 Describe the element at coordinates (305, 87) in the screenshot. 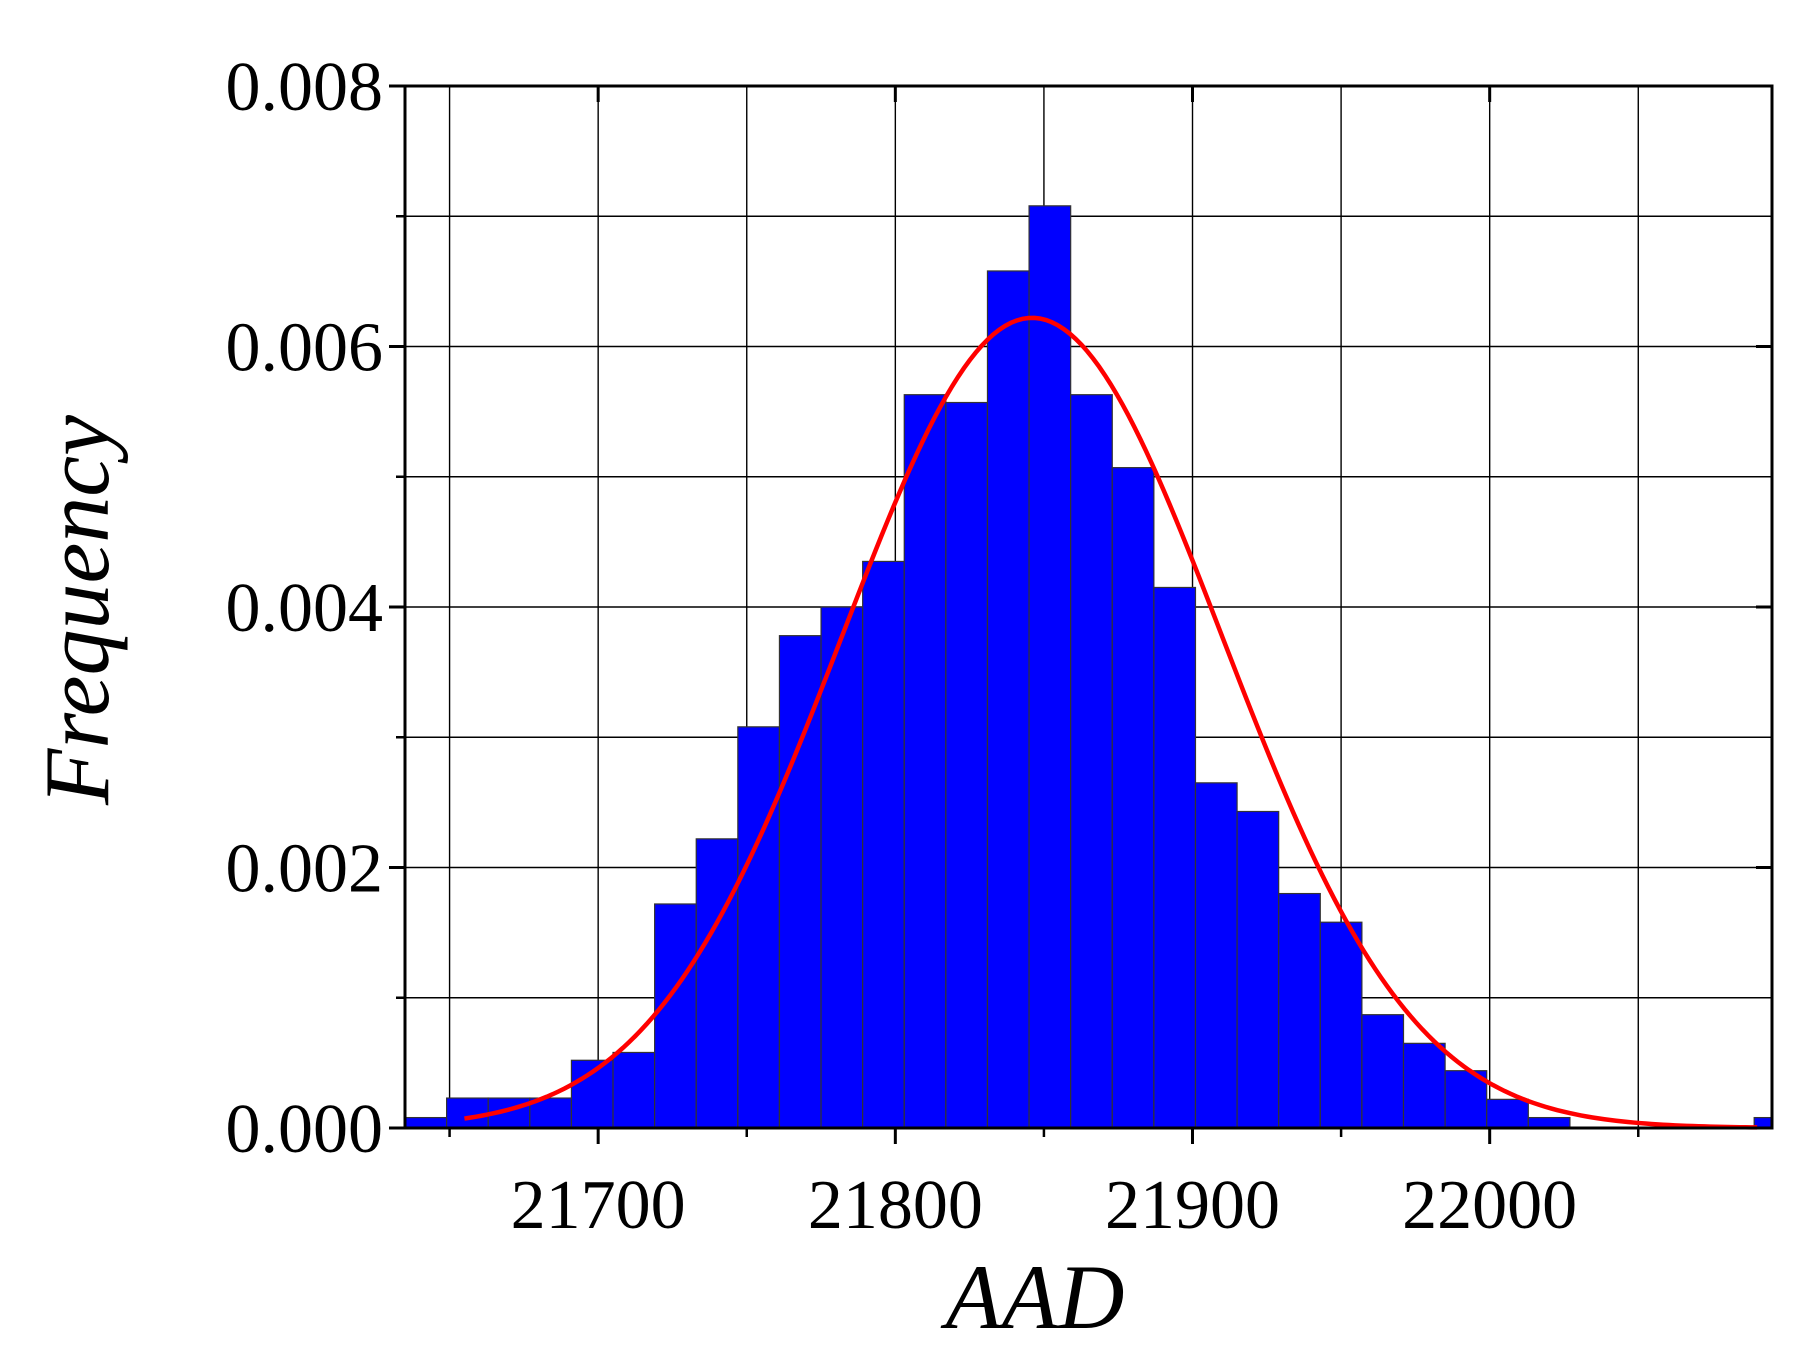

I see `y-tick-label: 0.008` at that location.